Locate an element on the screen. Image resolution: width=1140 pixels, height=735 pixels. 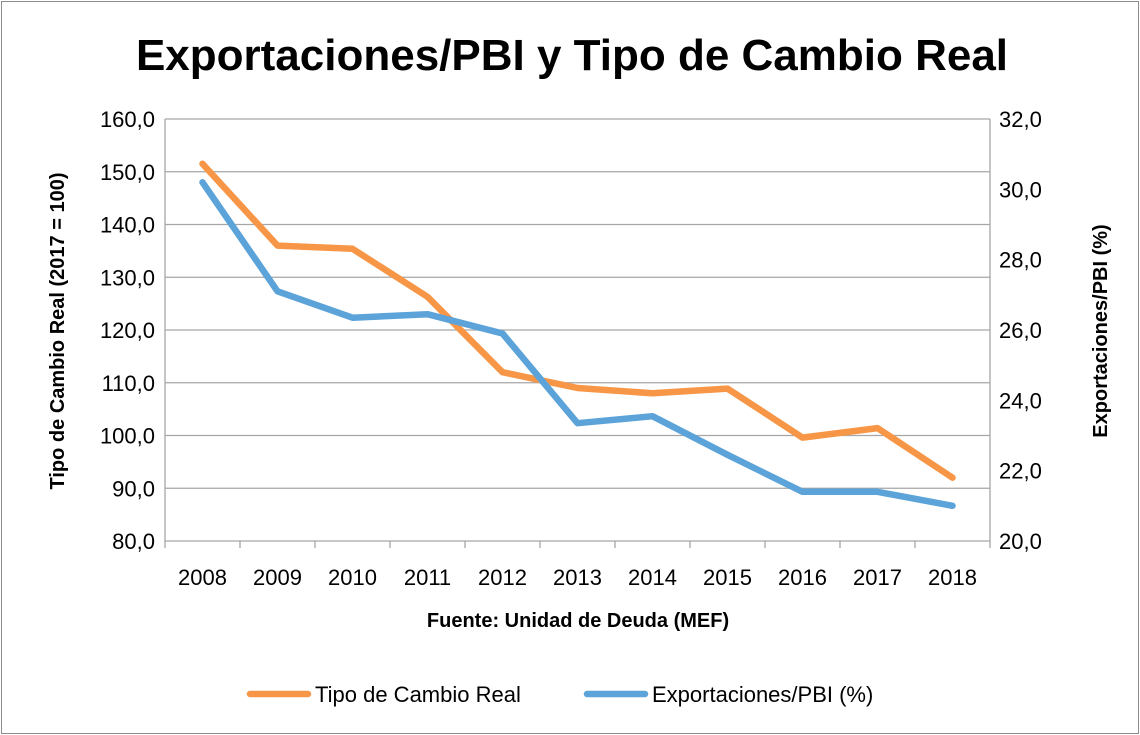
left-tick-label: 140,0 is located at coordinates (127, 225).